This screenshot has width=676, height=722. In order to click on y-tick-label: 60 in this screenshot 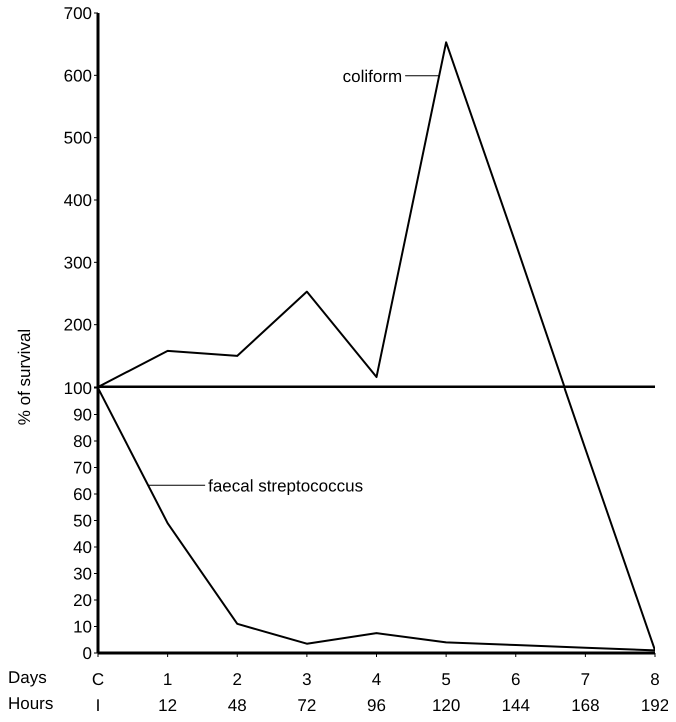, I will do `click(82, 494)`.